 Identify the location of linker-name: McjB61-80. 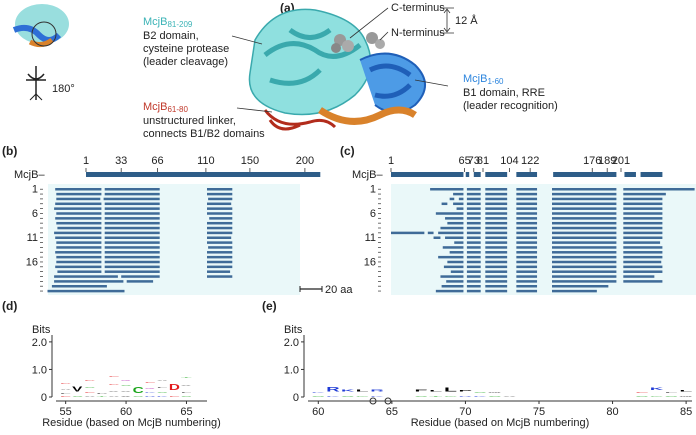
(165, 107).